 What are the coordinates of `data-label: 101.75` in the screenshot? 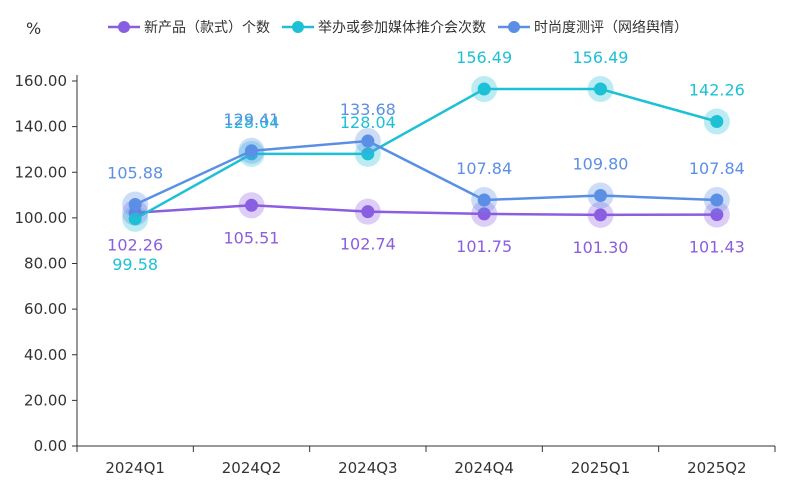 It's located at (484, 246).